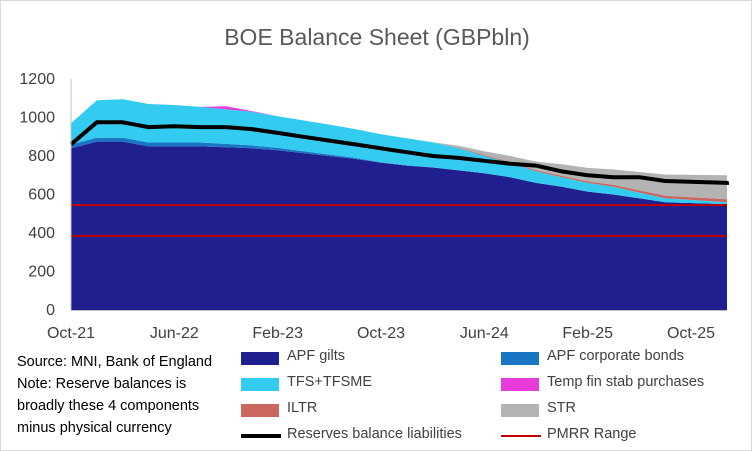 The height and width of the screenshot is (451, 752). What do you see at coordinates (277, 333) in the screenshot?
I see `x-tick-label: Feb-23` at bounding box center [277, 333].